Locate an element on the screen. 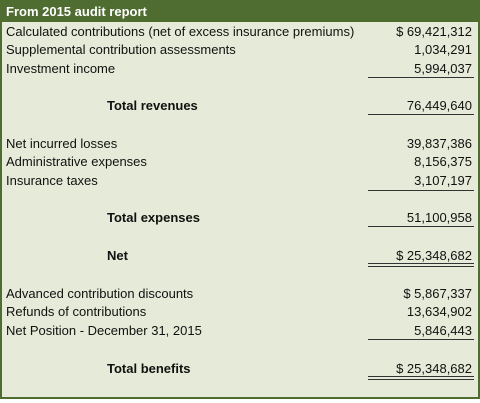  row-label: Insurance taxes is located at coordinates (52, 180).